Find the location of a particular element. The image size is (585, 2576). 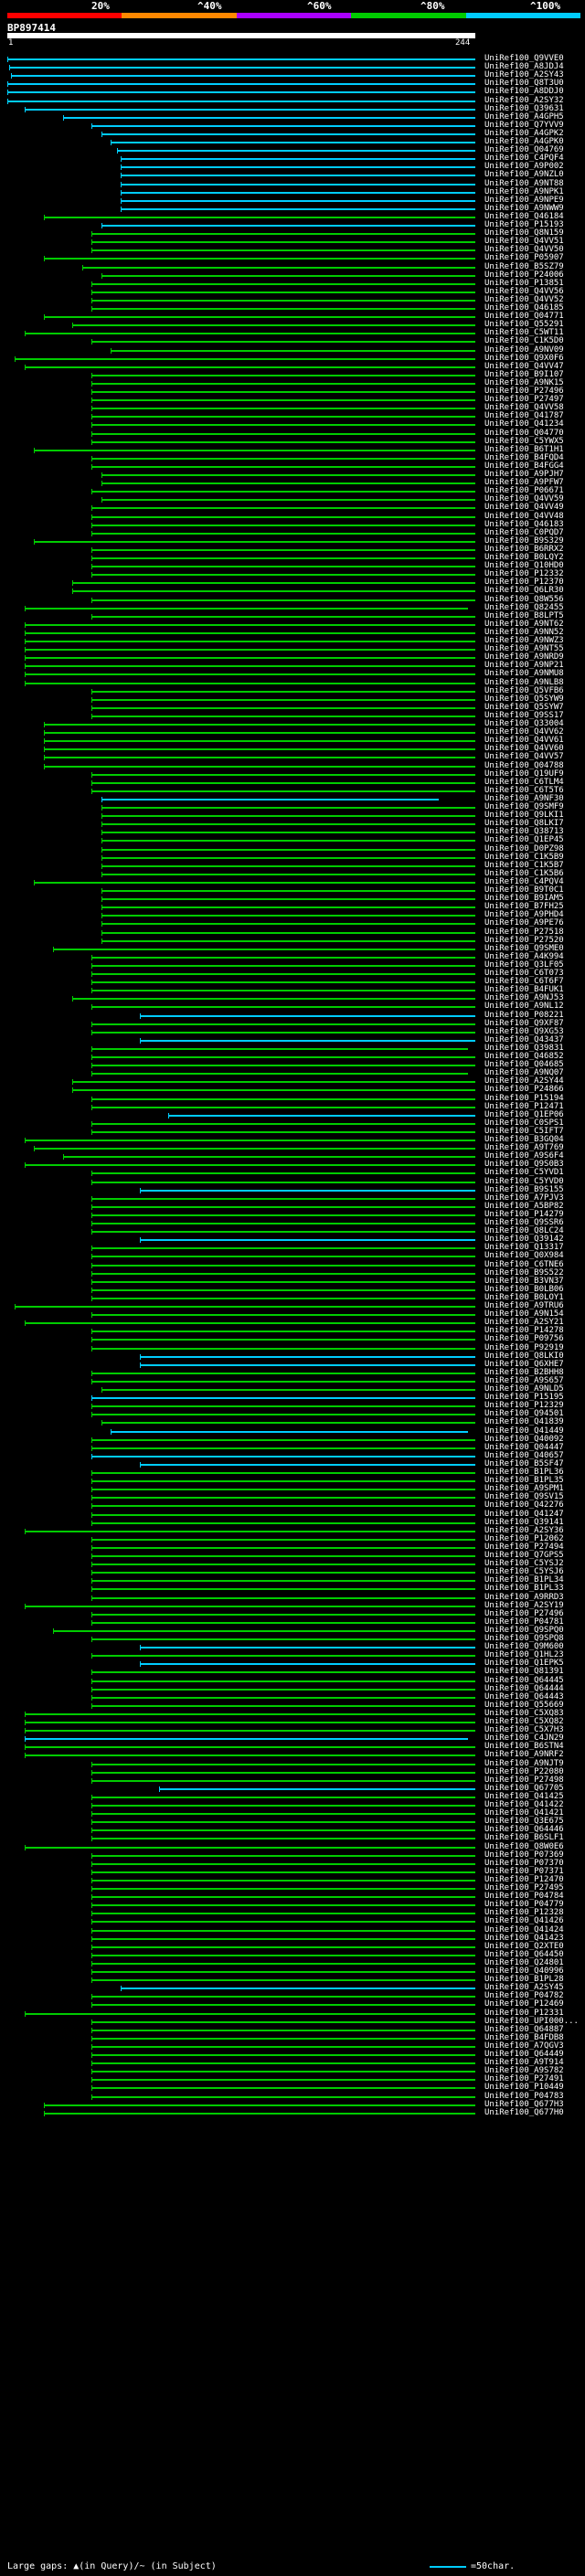

hit-row: UniRef100_P13851 is located at coordinates (293, 283).